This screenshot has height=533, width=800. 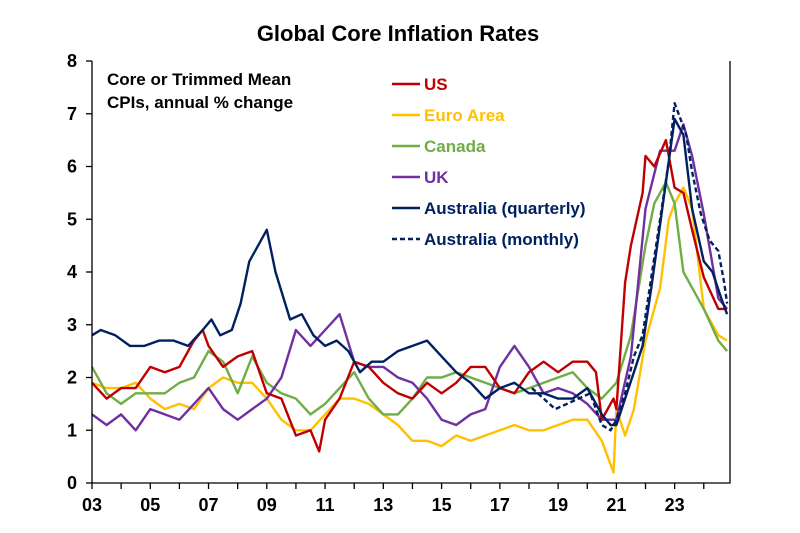 What do you see at coordinates (325, 505) in the screenshot?
I see `x-tick-label: 11` at bounding box center [325, 505].